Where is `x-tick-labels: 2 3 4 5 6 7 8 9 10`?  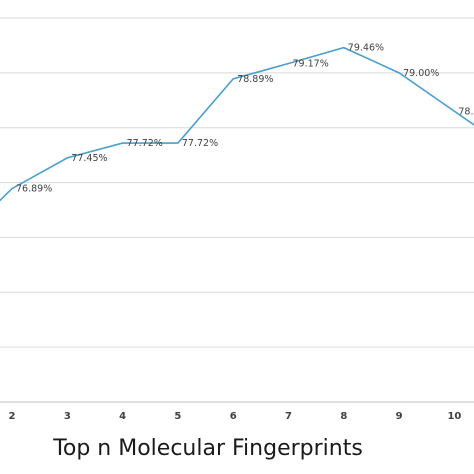 x-tick-labels: 2 3 4 5 6 7 8 9 10 is located at coordinates (235, 416).